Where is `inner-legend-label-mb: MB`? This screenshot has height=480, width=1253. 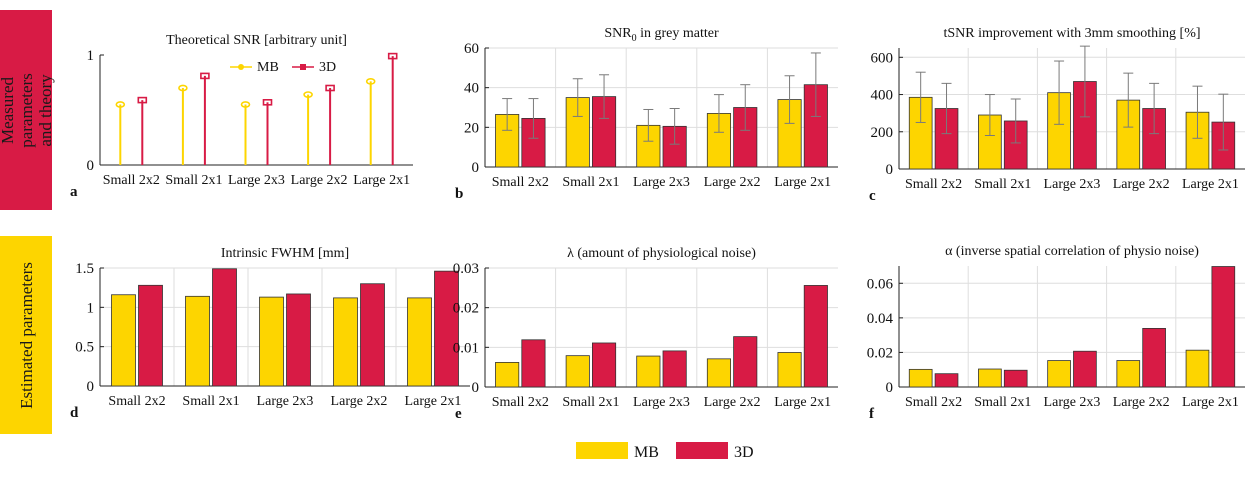 inner-legend-label-mb: MB is located at coordinates (268, 67).